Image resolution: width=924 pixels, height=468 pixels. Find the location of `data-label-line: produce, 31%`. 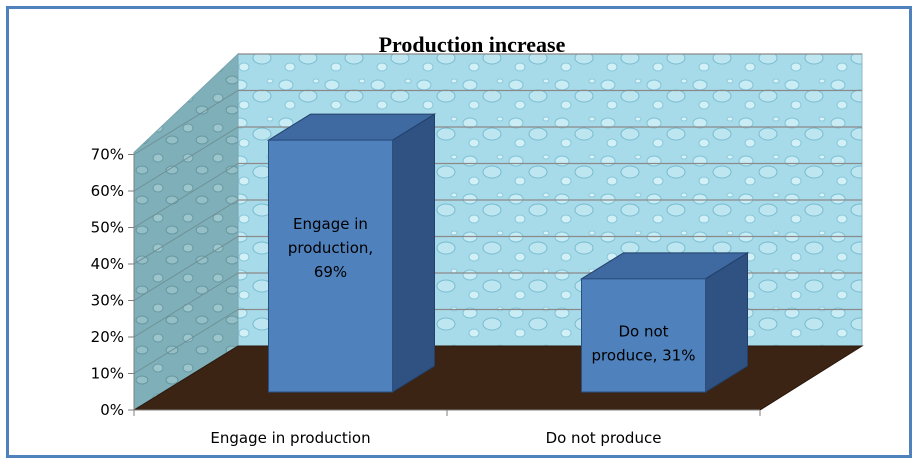

data-label-line: produce, 31% is located at coordinates (644, 355).